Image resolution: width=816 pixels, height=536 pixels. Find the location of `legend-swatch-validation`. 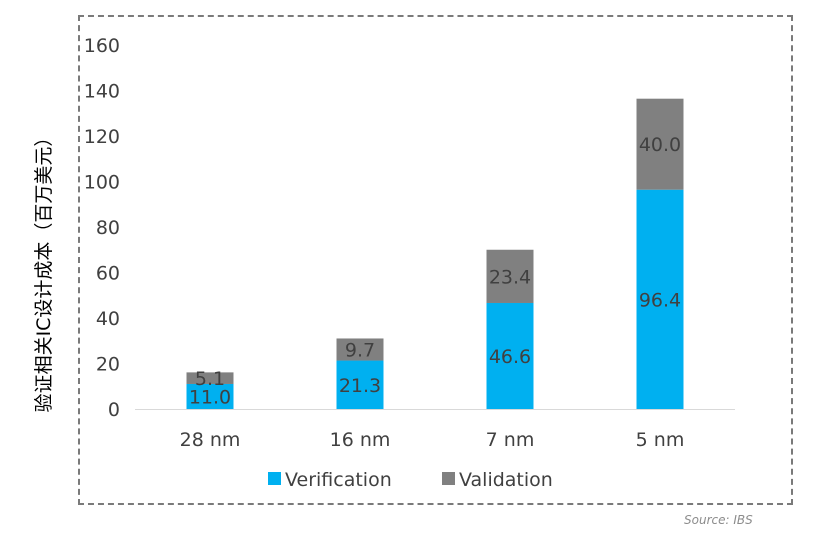

legend-swatch-validation is located at coordinates (448, 478).